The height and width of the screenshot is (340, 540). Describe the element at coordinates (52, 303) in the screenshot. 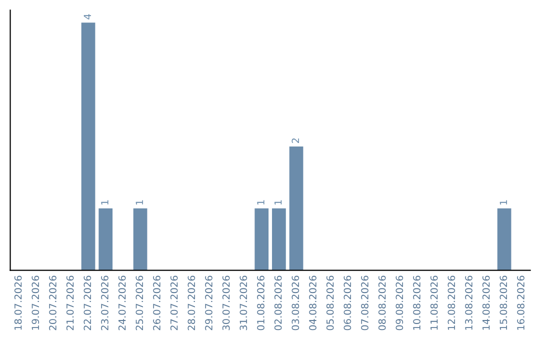

I see `x-tick-label: 20.07.2026` at that location.